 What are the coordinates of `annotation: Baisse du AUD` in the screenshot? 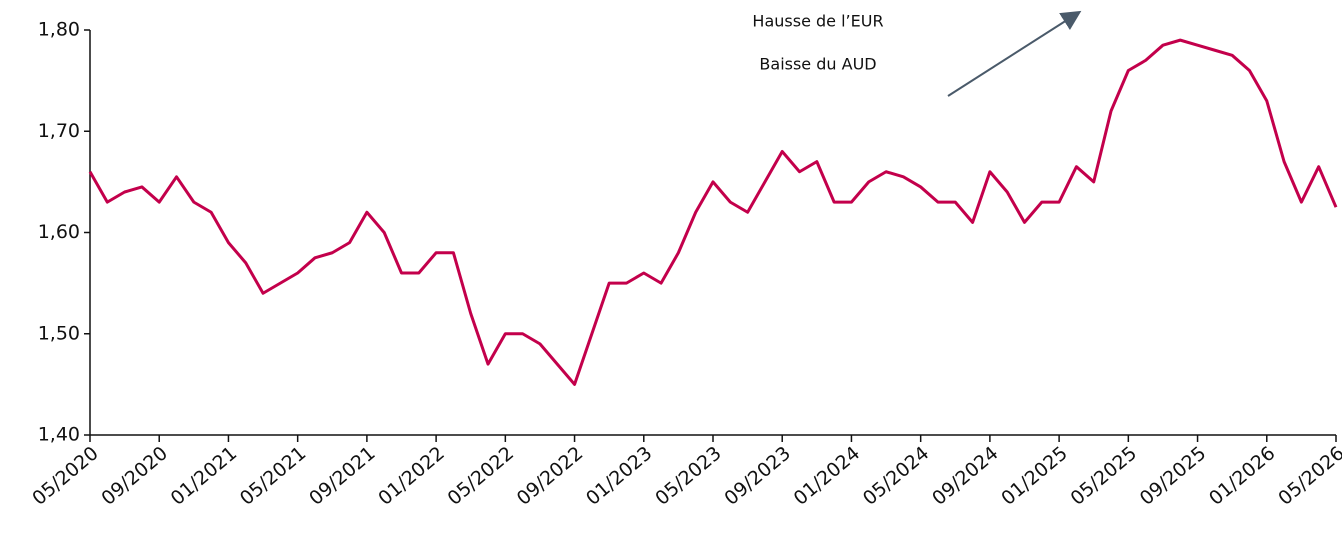 It's located at (817, 64).